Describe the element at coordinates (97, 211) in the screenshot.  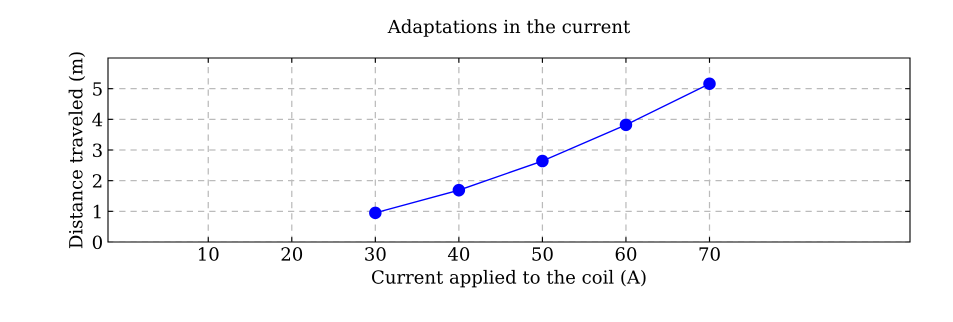
I see `y-tick-label: 1` at that location.